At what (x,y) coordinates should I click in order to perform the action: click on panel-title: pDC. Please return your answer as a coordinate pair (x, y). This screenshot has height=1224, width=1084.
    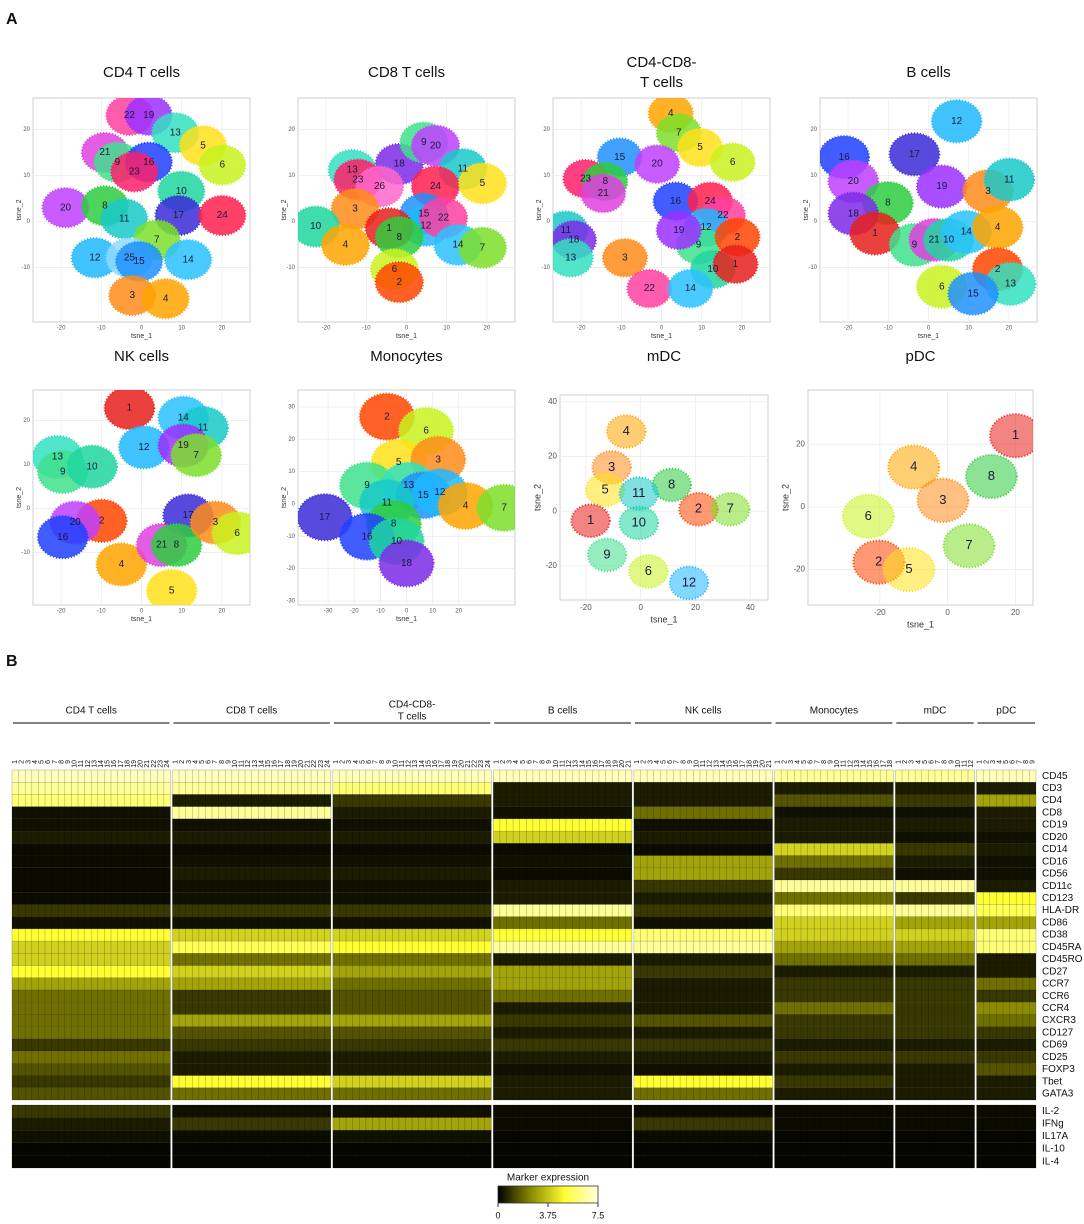
    Looking at the image, I should click on (920, 356).